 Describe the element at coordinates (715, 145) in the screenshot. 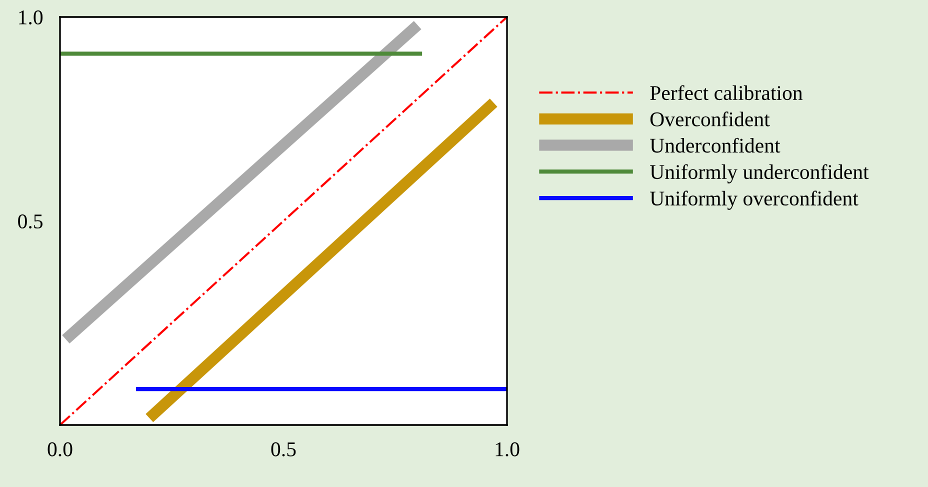

I see `legend-label: Underconfident` at that location.